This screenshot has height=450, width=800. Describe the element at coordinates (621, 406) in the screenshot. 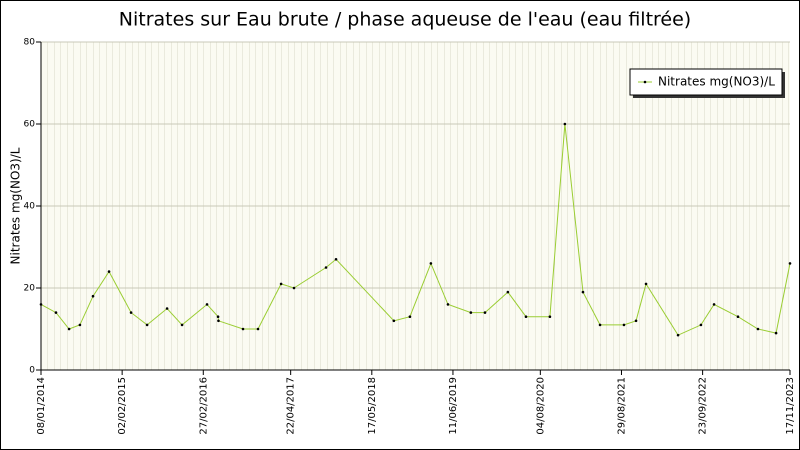

I see `x-tick-label: 29/08/2021` at that location.